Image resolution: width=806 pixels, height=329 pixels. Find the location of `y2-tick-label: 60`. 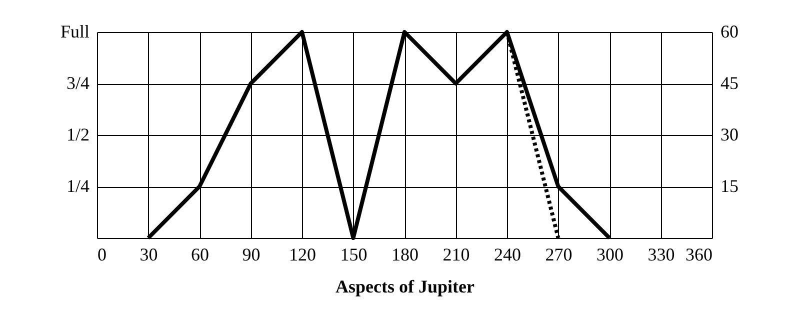

y2-tick-label: 60 is located at coordinates (729, 32).